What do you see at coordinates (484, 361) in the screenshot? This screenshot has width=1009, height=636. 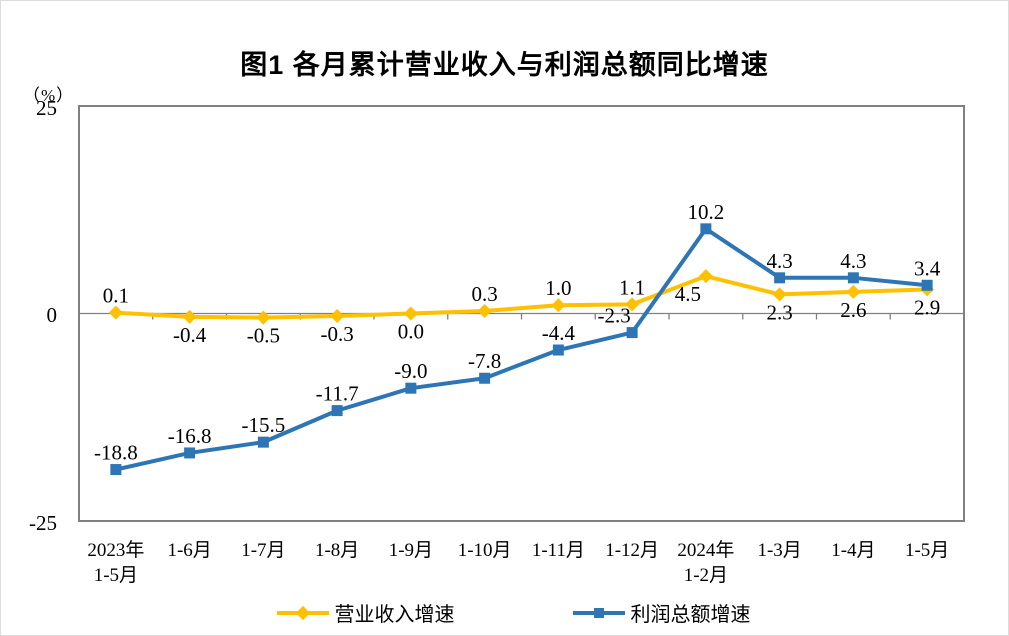 I see `data-label: -7.8` at bounding box center [484, 361].